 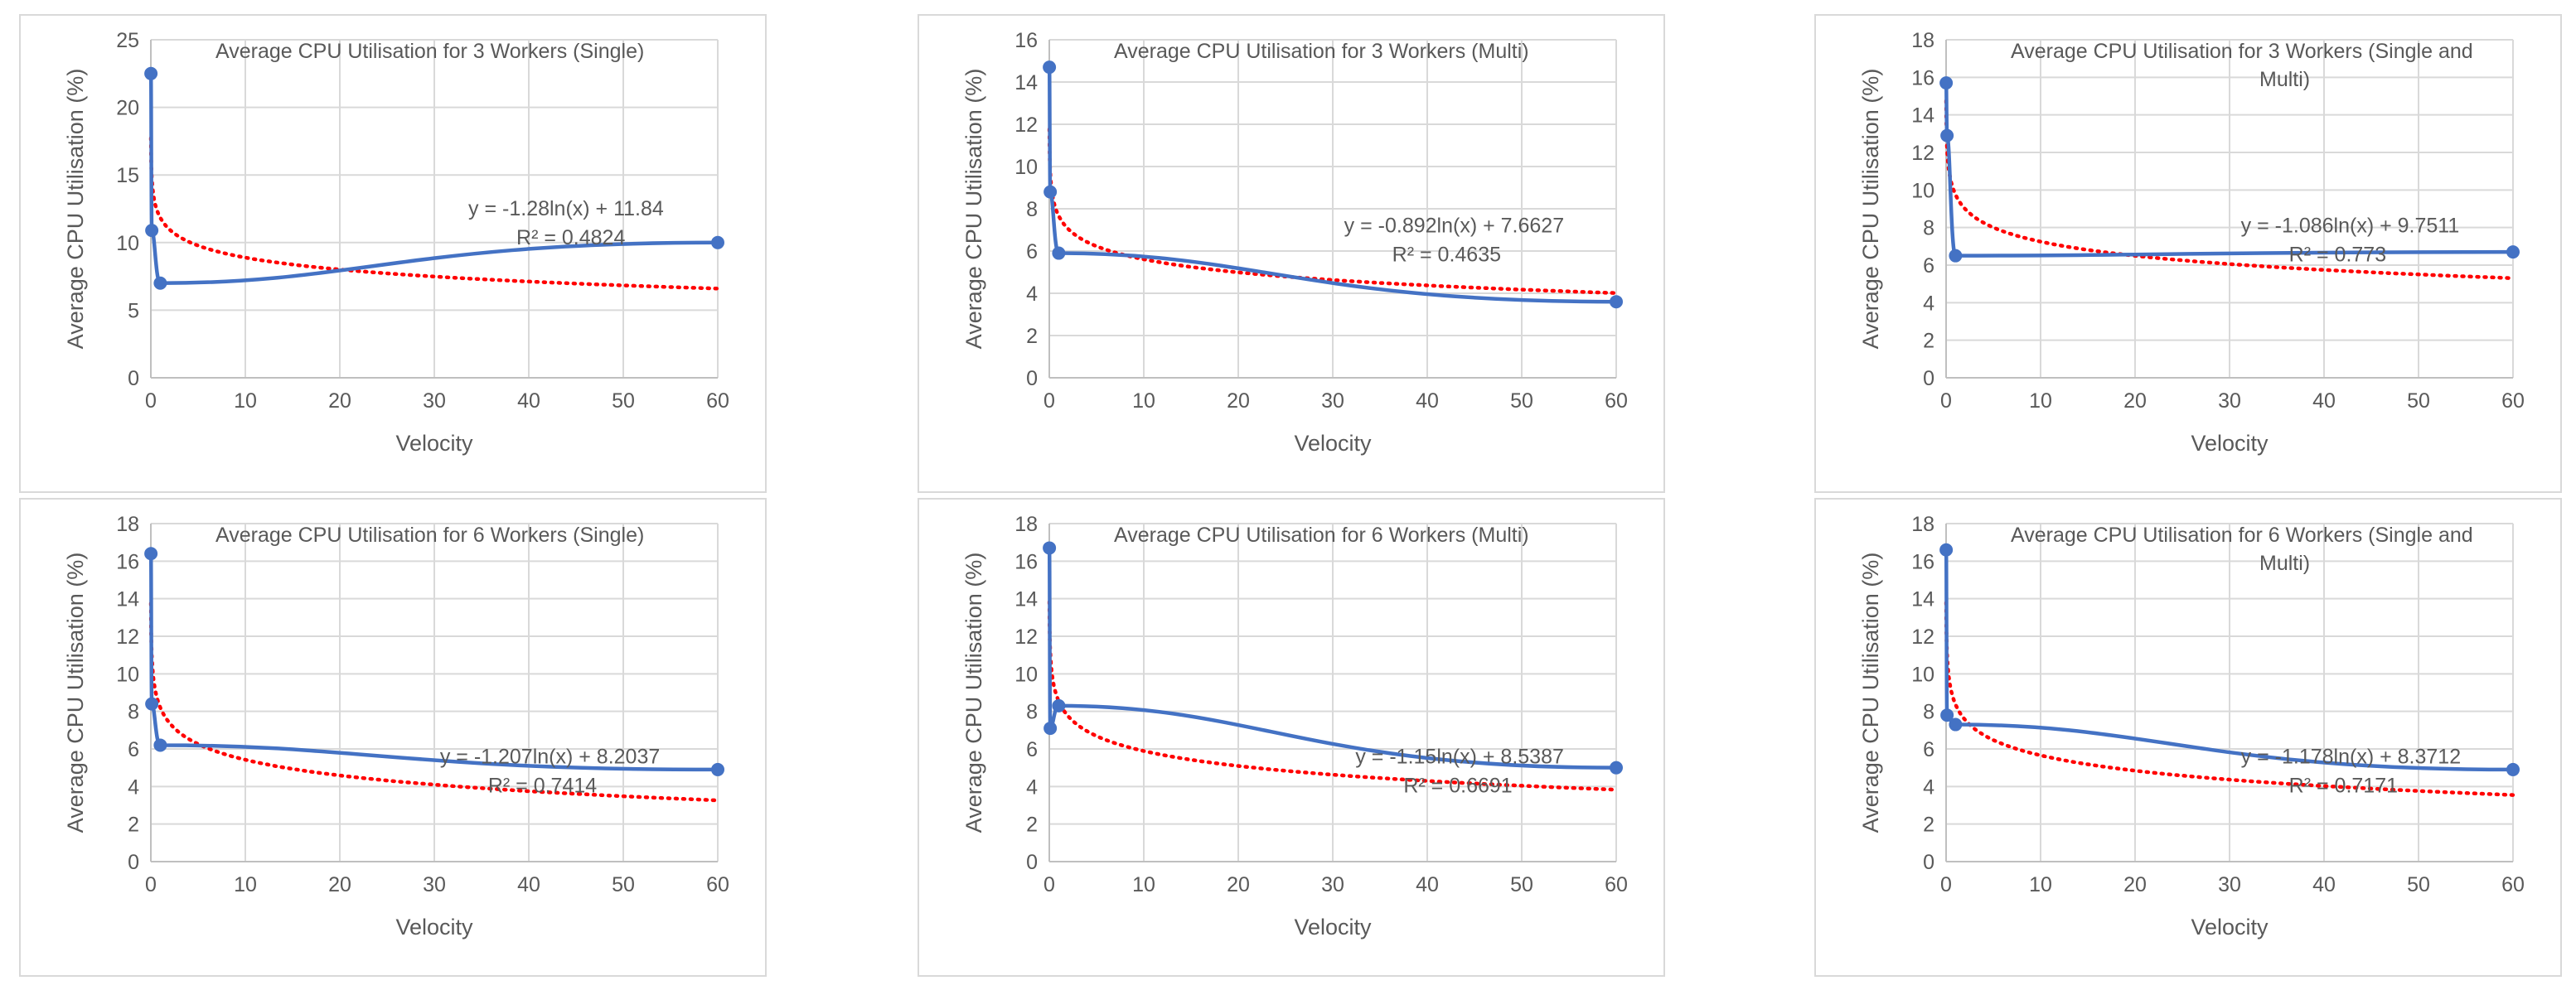 What do you see at coordinates (1521, 884) in the screenshot?
I see `x-tick-label: 50` at bounding box center [1521, 884].